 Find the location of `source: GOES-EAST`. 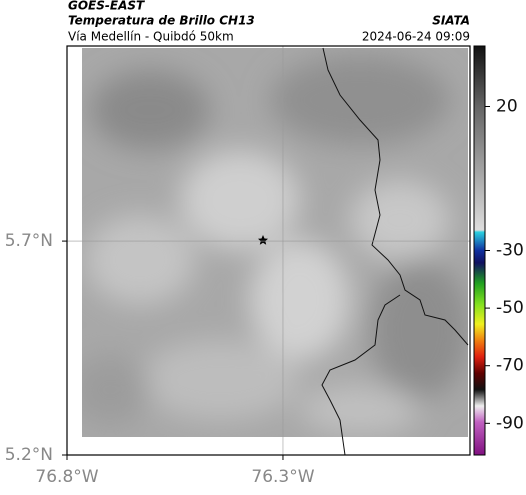

source: GOES-EAST is located at coordinates (106, 6).